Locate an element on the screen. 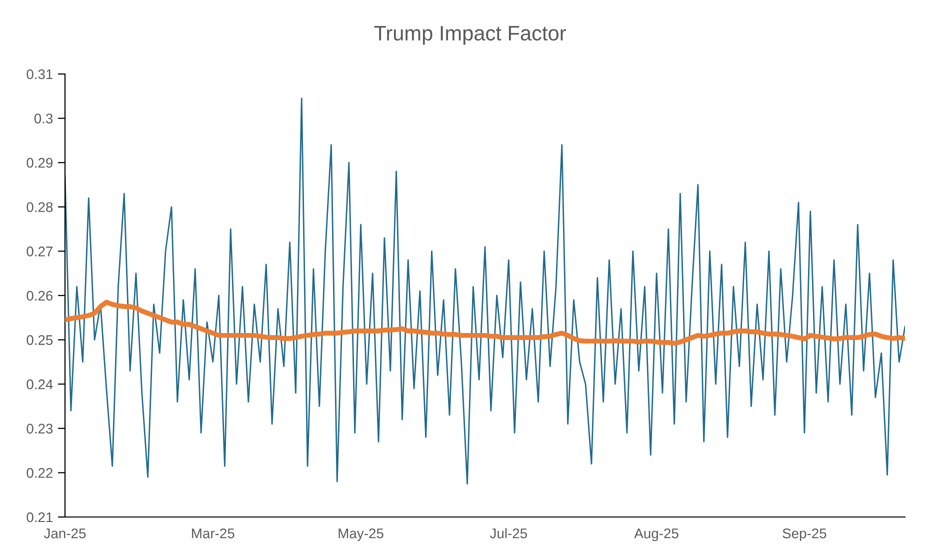 The width and height of the screenshot is (940, 559). x-tick-label: Jul-25 is located at coordinates (508, 533).